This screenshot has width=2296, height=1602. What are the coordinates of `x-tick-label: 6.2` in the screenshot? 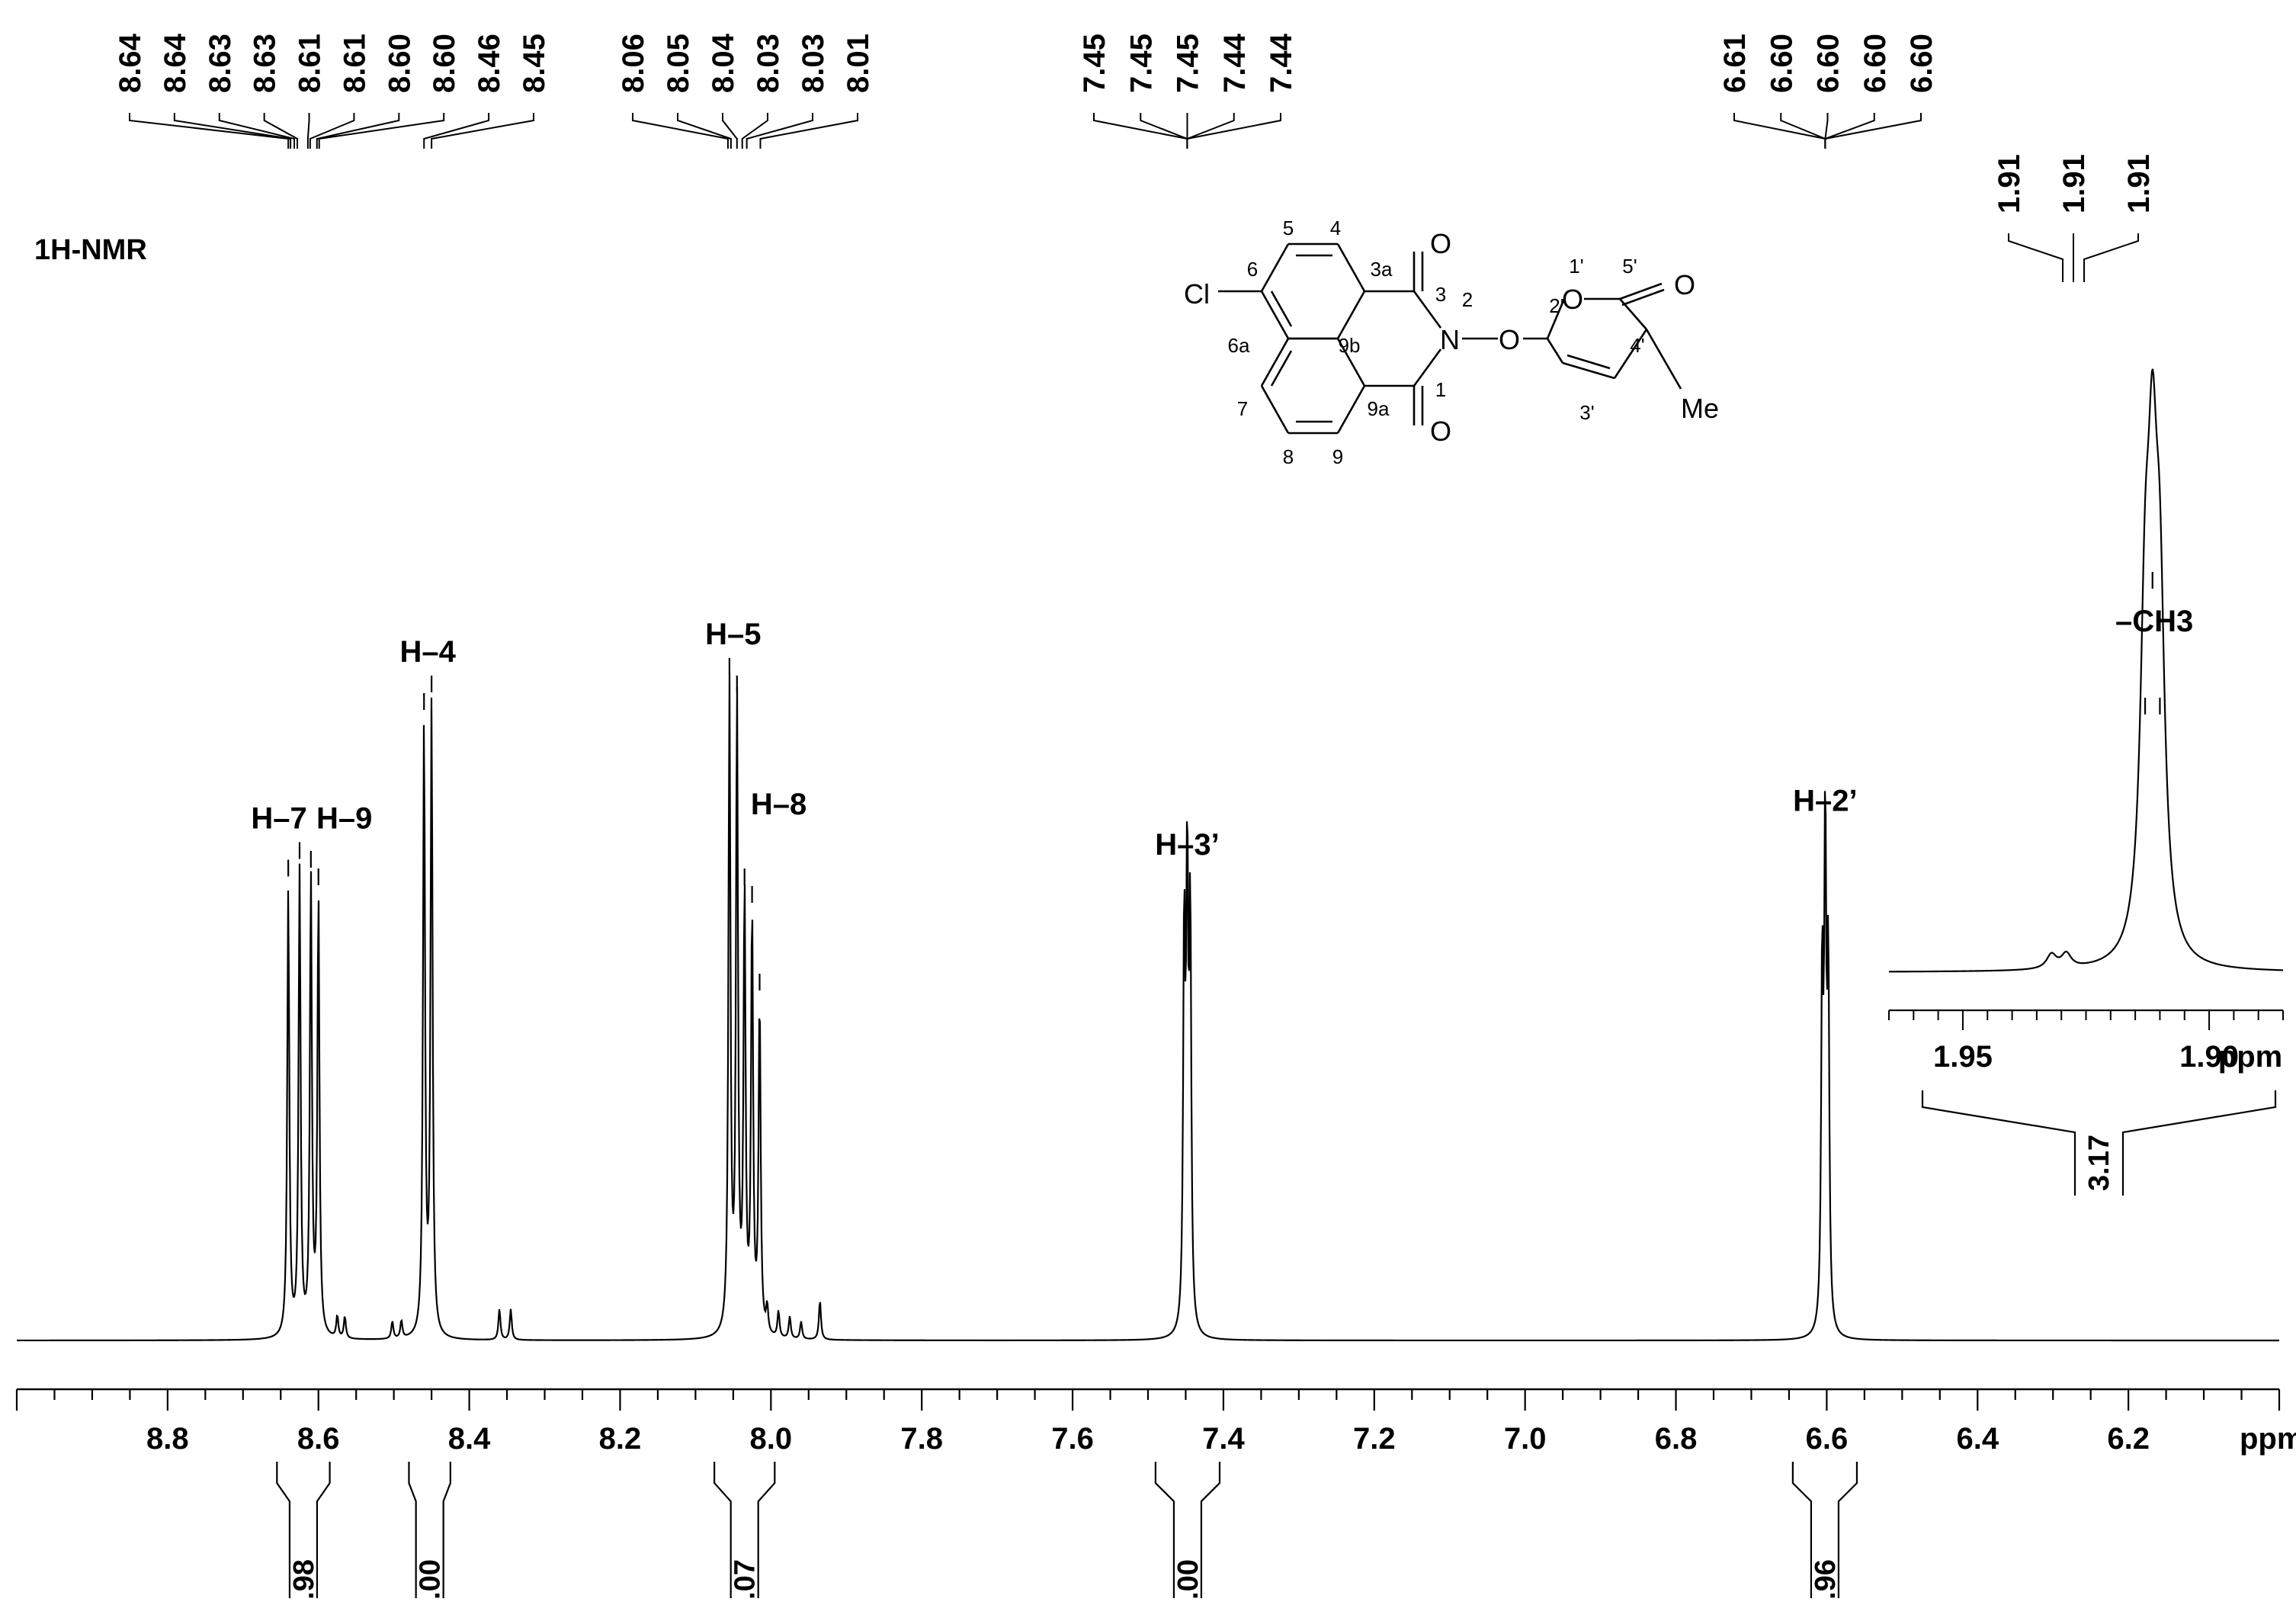 It's located at (2128, 1439).